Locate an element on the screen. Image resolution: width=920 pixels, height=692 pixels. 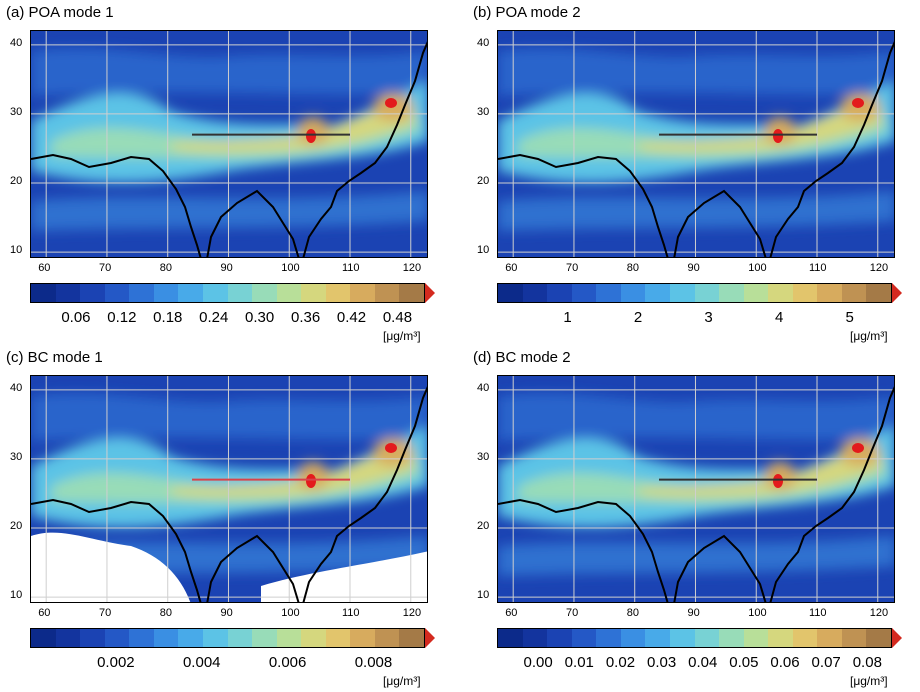
colorbar-label: 0.002 is located at coordinates (116, 662).